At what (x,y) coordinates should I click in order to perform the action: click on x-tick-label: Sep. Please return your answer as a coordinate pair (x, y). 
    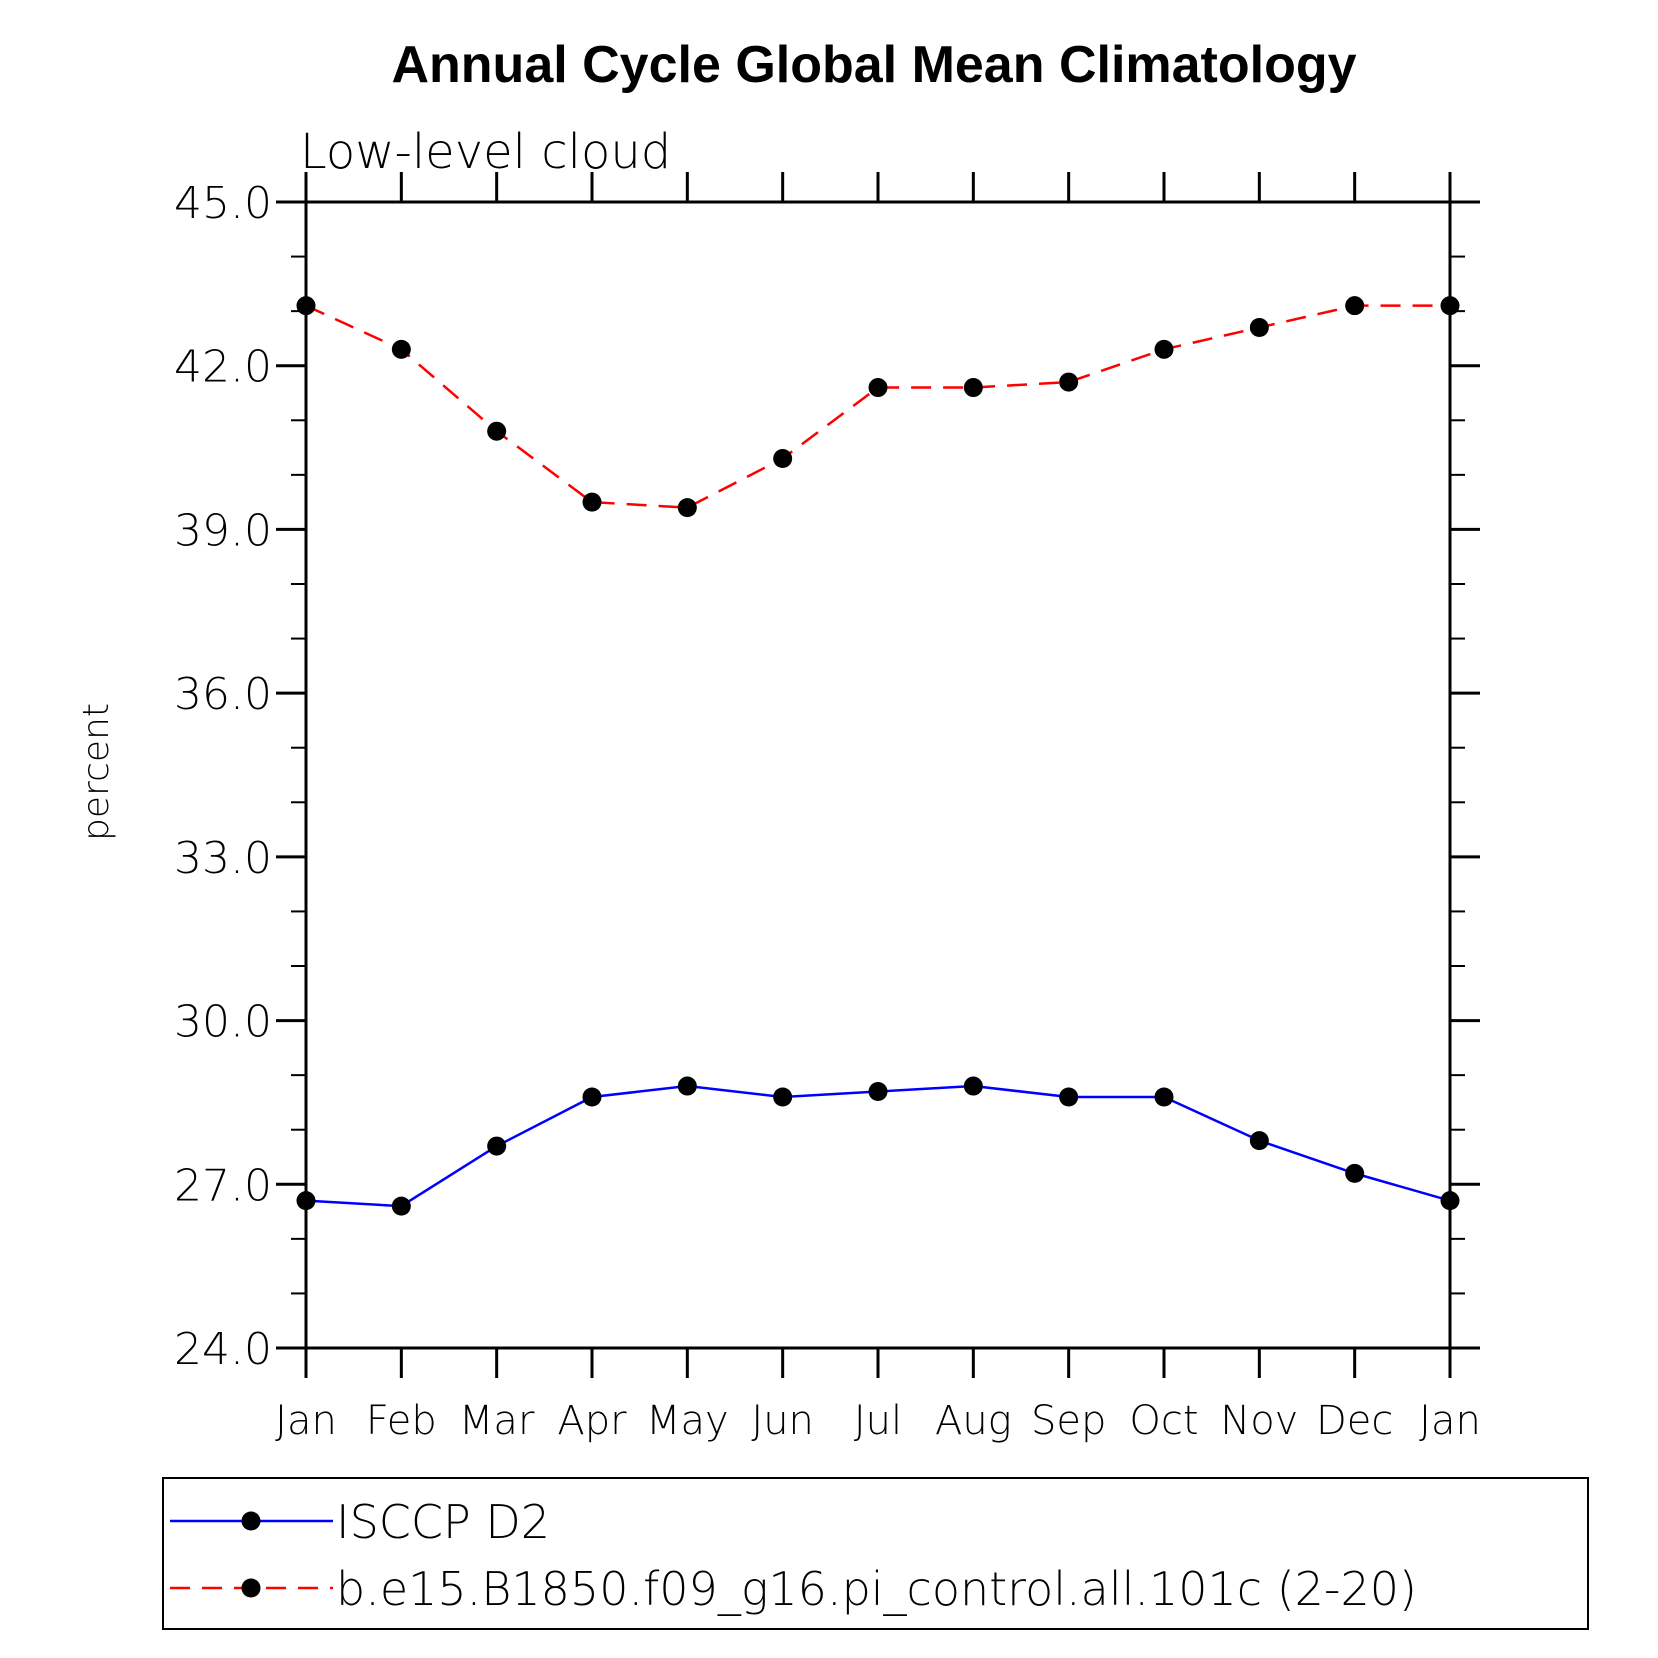
    Looking at the image, I should click on (1068, 1421).